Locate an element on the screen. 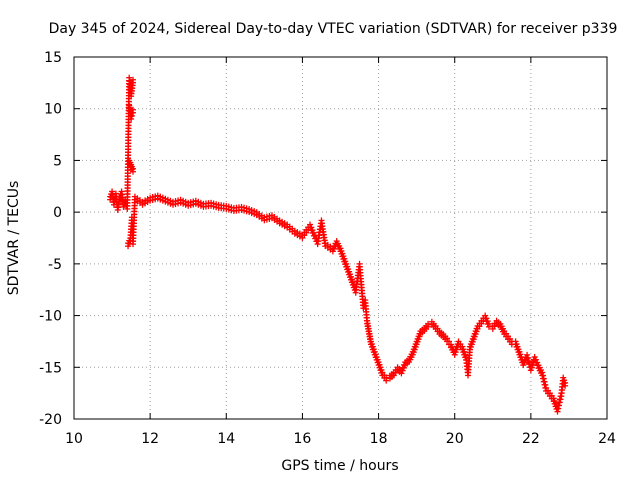 The height and width of the screenshot is (480, 640). y-tick-label: 0 is located at coordinates (57, 213).